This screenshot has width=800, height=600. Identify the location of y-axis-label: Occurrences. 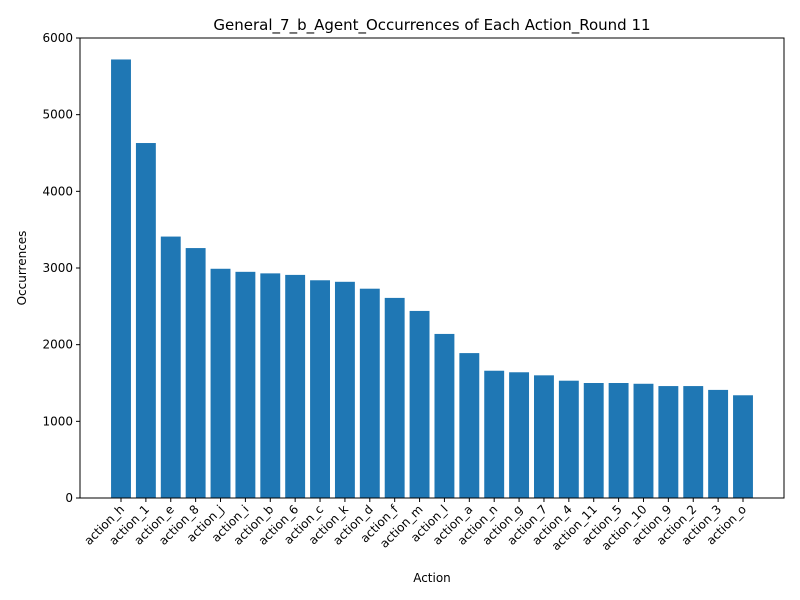
(22, 268).